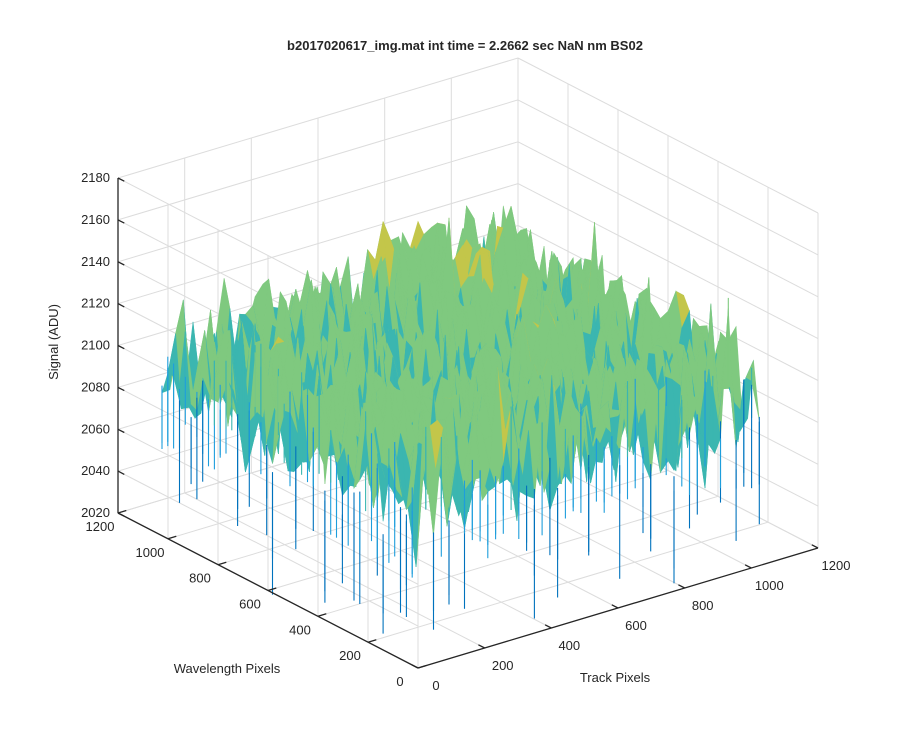 This screenshot has height=750, width=900. What do you see at coordinates (300, 629) in the screenshot?
I see `y-tick-label: 400` at bounding box center [300, 629].